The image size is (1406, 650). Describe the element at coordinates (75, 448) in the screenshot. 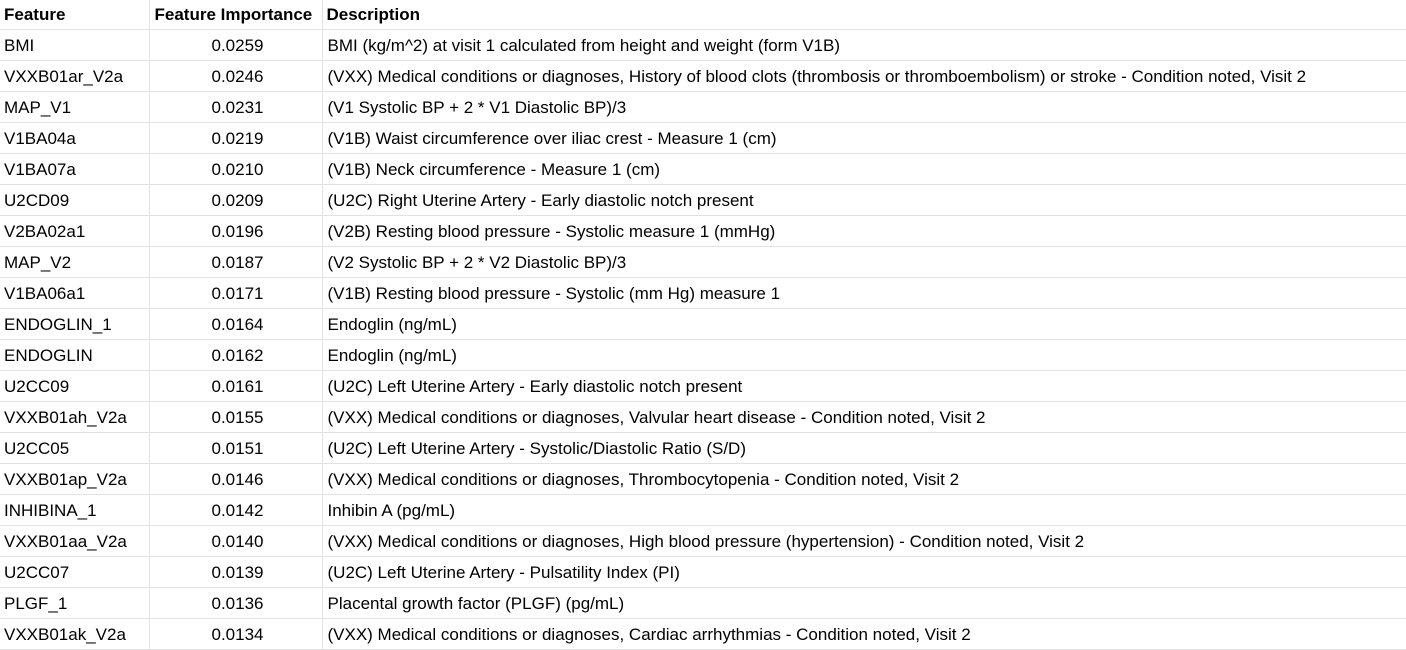

I see `feature-cell: U2CC05` at that location.